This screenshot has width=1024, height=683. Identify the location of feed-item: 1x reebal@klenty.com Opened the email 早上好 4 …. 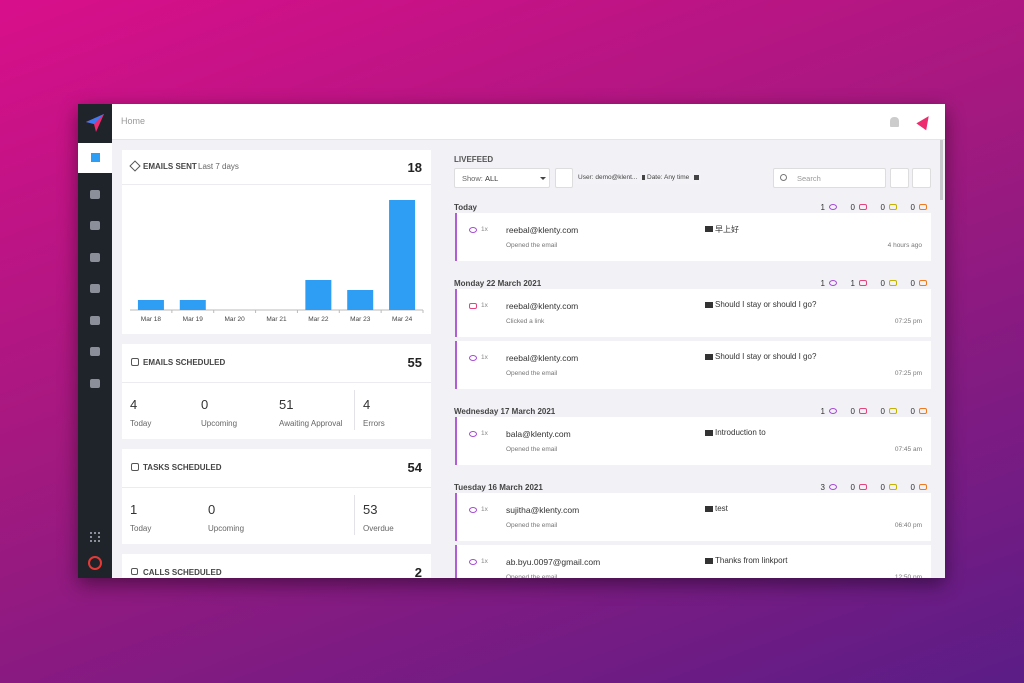
(693, 237).